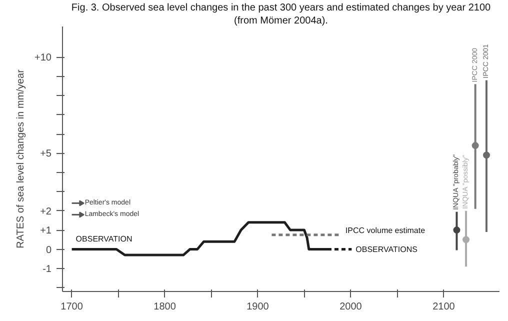 The image size is (508, 321). Describe the element at coordinates (281, 8) in the screenshot. I see `chart-title: Fig. 3. Observed sea level changes in the past 300 years and estimated changes by year 2100` at that location.